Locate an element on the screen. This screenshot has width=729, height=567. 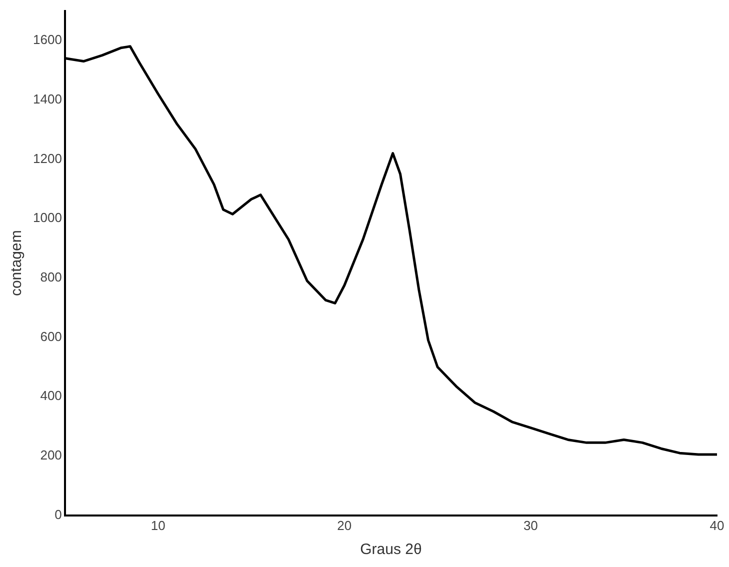
y-tick-label: 200 is located at coordinates (51, 455).